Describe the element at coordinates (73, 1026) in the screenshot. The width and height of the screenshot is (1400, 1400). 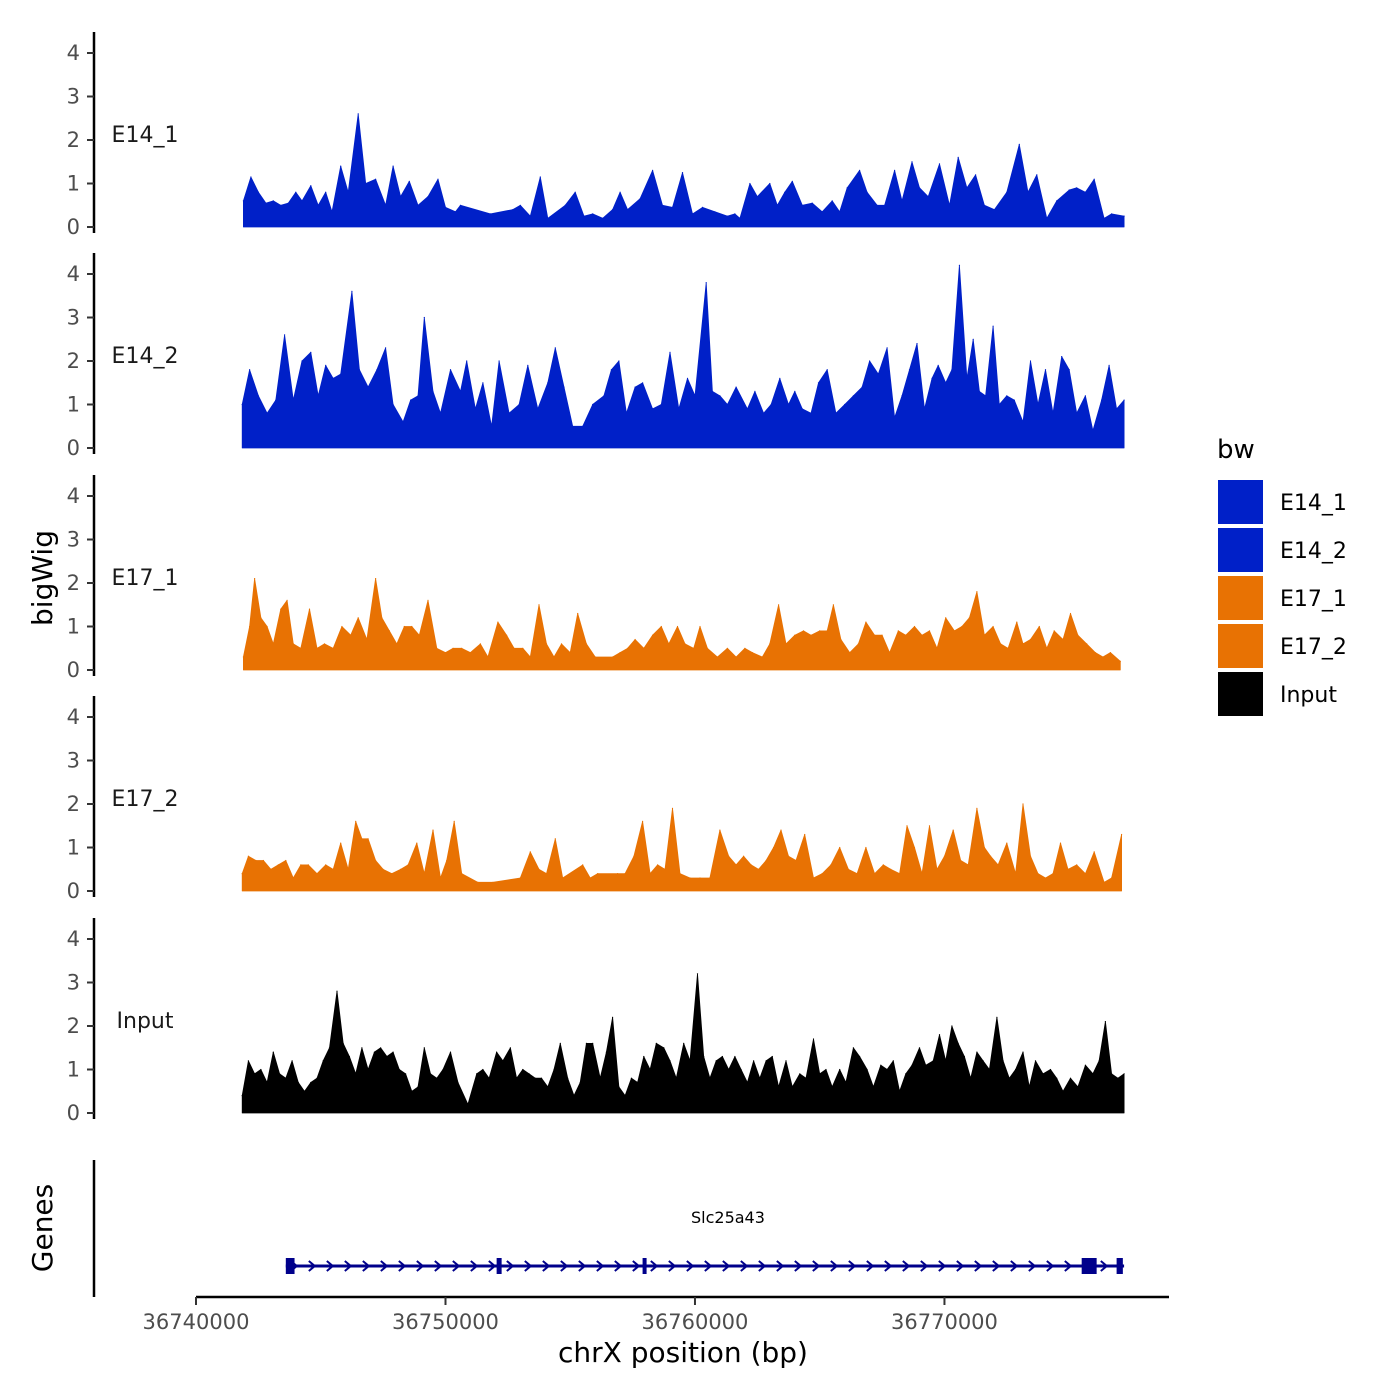
I see `y-tick-label: 2` at that location.